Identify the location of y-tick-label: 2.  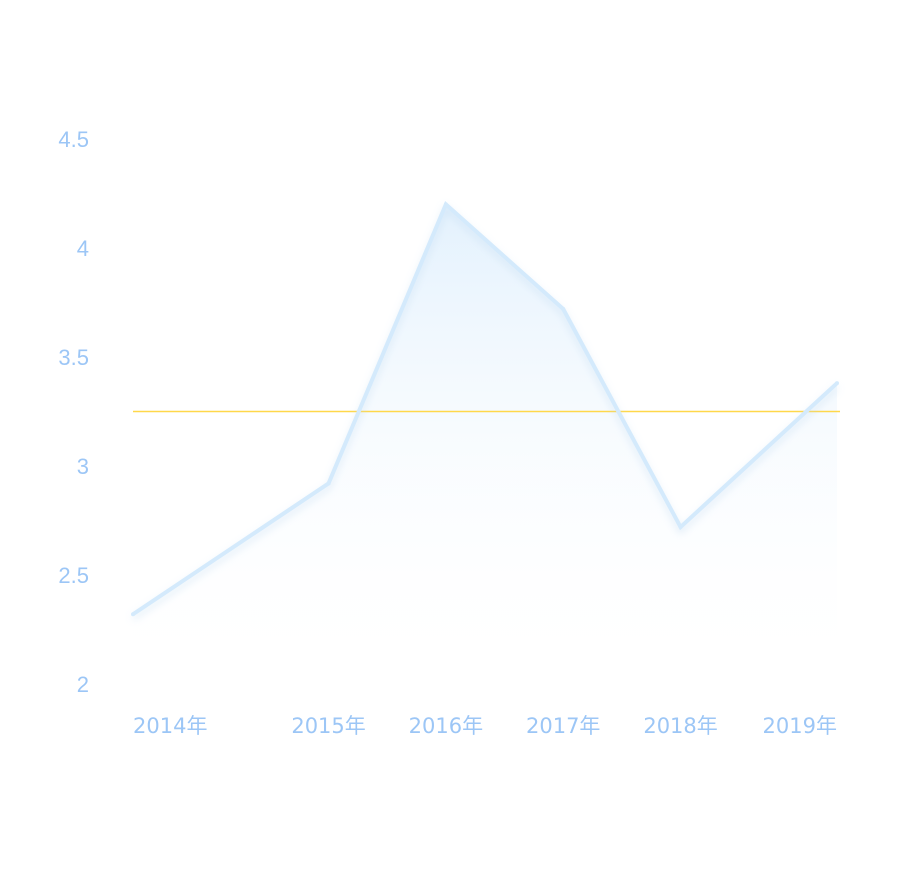
(83, 684).